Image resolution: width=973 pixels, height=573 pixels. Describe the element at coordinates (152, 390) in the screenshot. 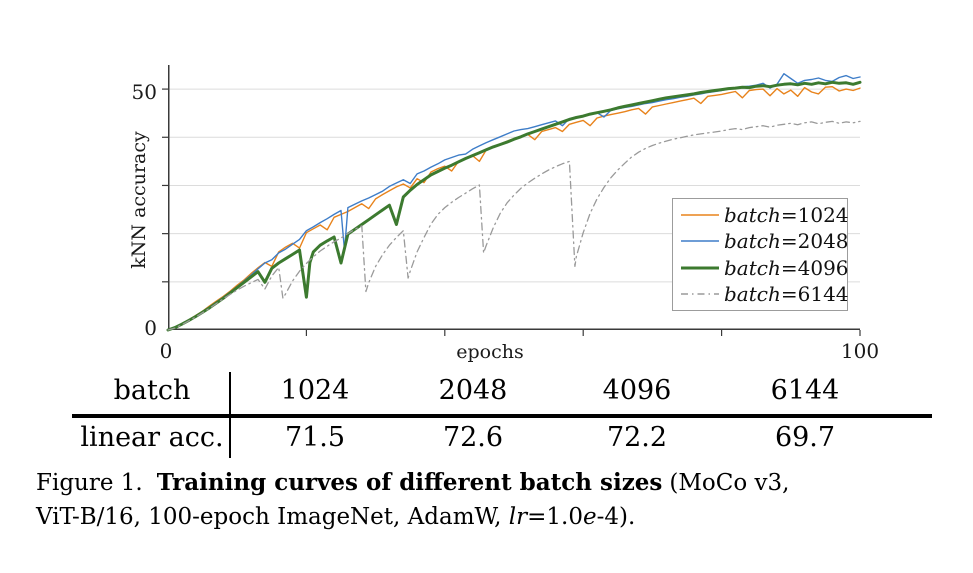

I see `table-header-cell: batch` at that location.